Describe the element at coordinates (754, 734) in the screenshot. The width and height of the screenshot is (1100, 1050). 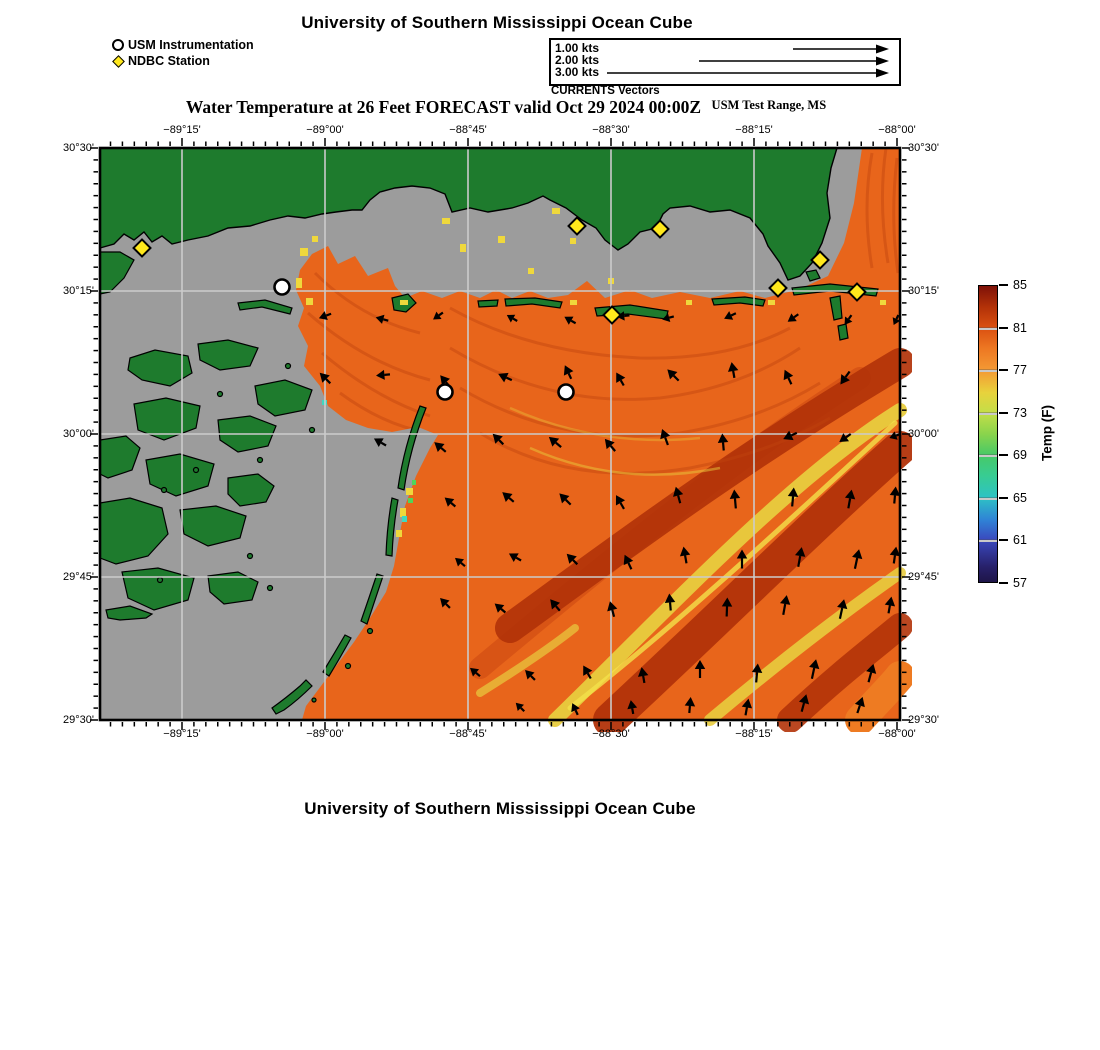
I see `x-axis-tick-label: −88°15'` at that location.